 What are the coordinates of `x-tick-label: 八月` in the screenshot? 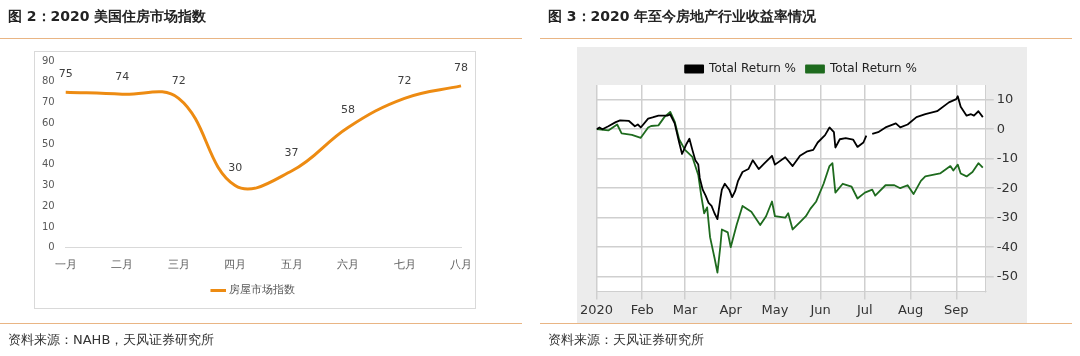 It's located at (461, 265).